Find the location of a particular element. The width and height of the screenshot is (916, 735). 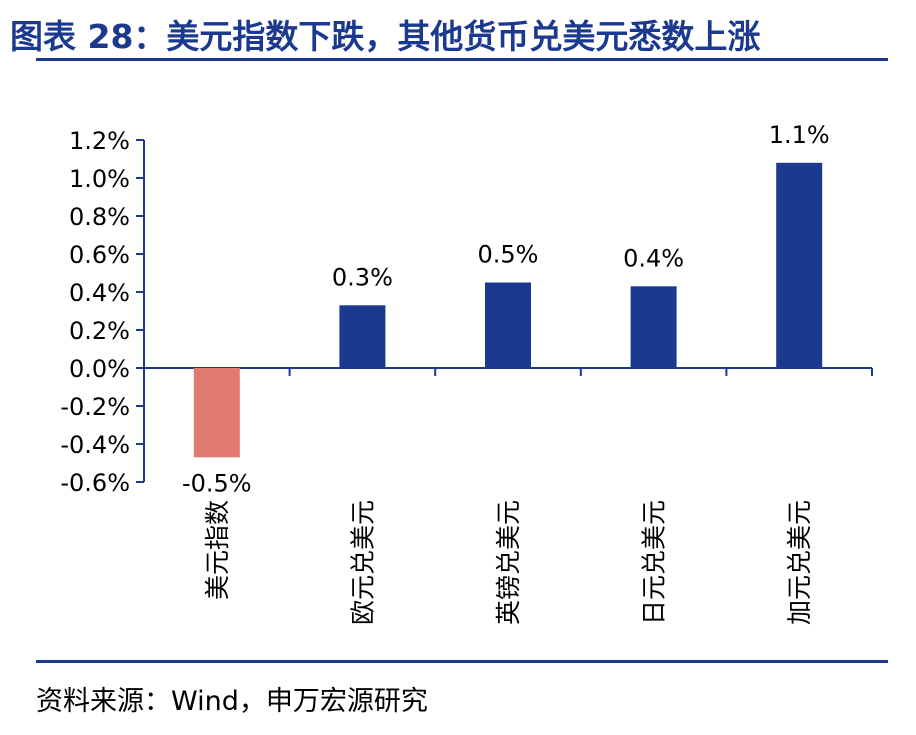

data-label: 0.4% is located at coordinates (653, 258).